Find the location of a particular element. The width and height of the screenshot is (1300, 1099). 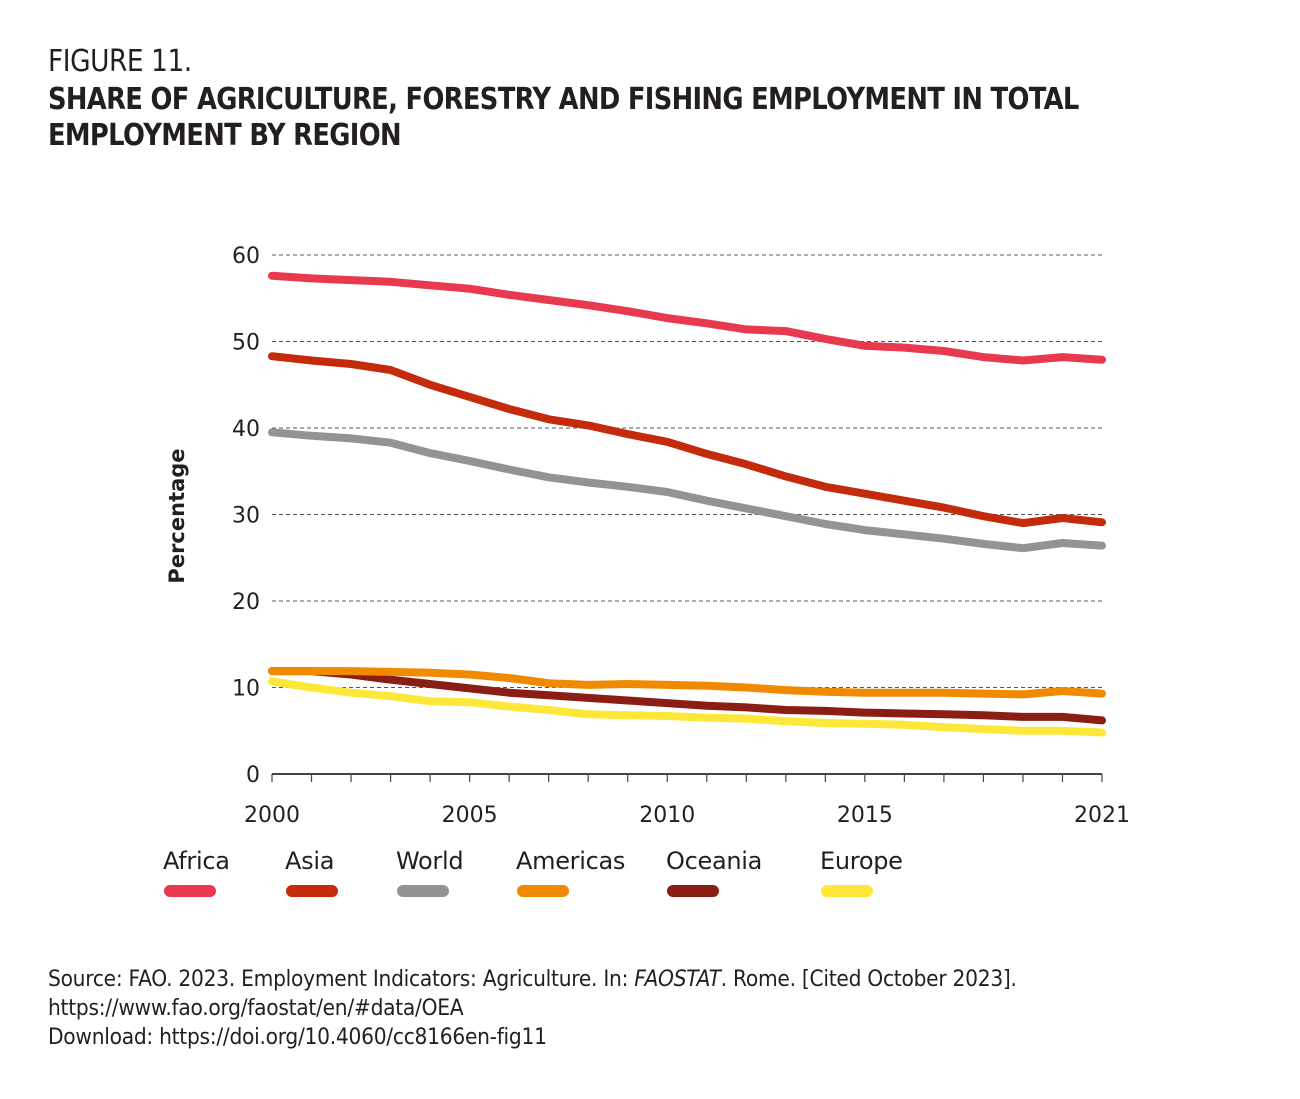

legend-item-oceania: Oceania is located at coordinates (714, 871).